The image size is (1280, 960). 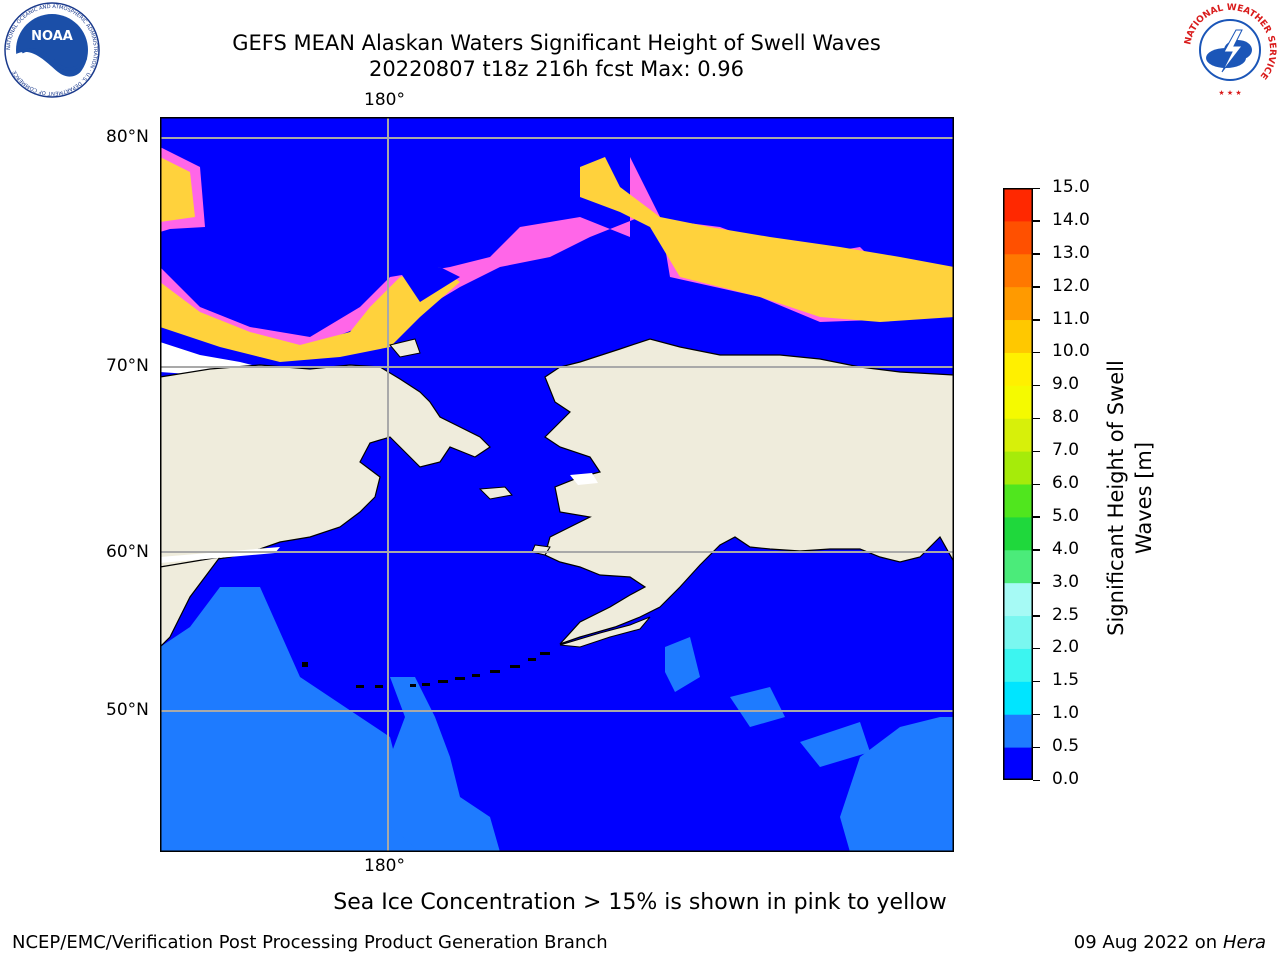 I want to click on colorbar-tick-label: 12.0, so click(x=1071, y=285).